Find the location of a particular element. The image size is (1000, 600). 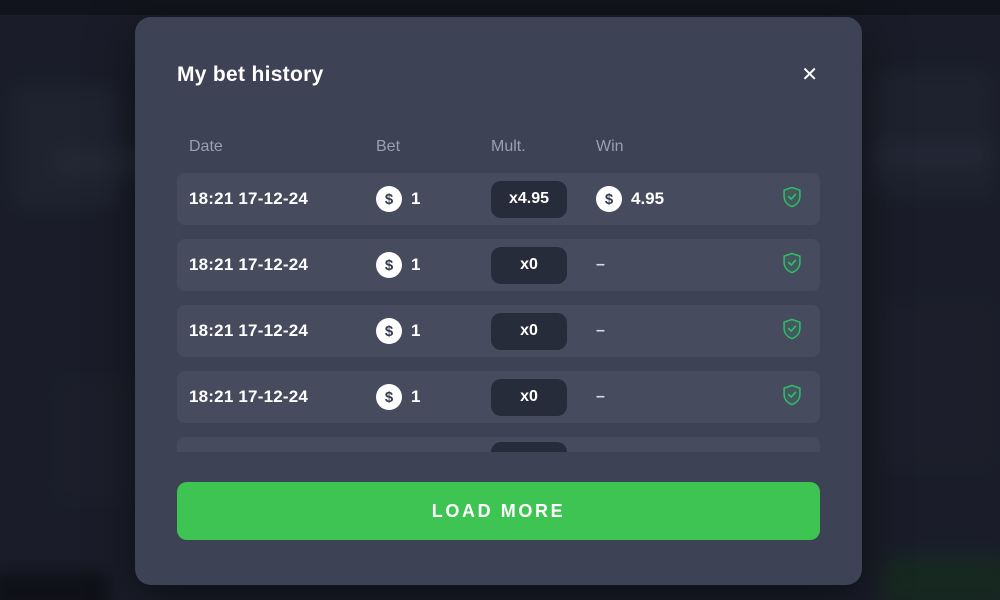

table-column-headers: Date Bet Mult. Win is located at coordinates (498, 147).